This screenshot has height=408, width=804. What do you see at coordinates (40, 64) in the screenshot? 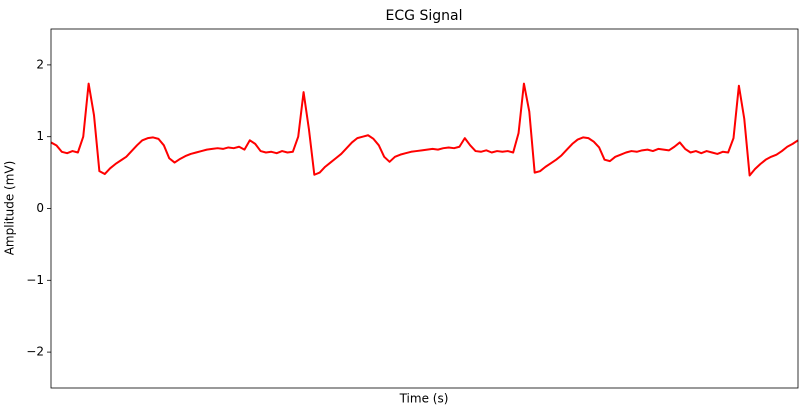
I see `y-tick-label: 2` at bounding box center [40, 64].